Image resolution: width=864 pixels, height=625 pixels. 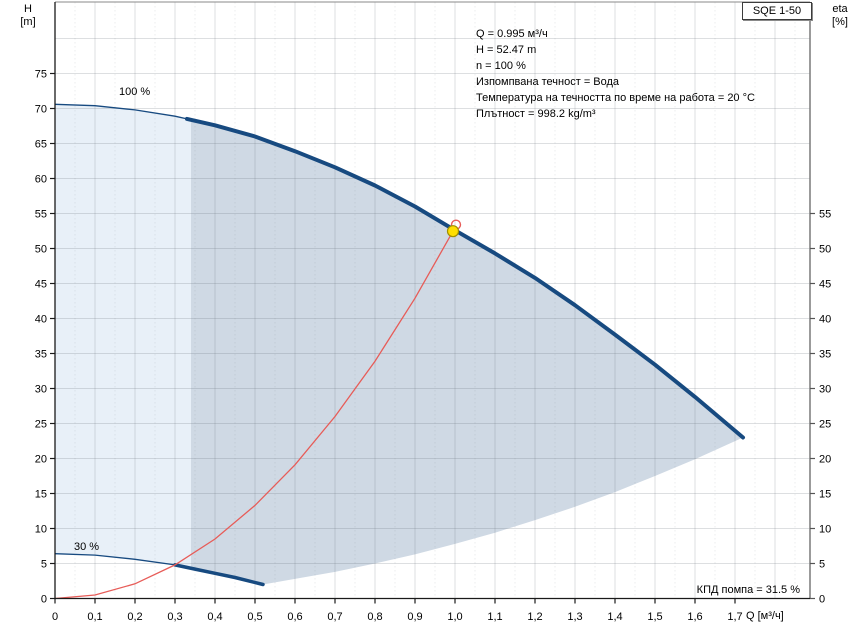 What do you see at coordinates (41, 320) in the screenshot?
I see `tick-label-left: 40` at bounding box center [41, 320].